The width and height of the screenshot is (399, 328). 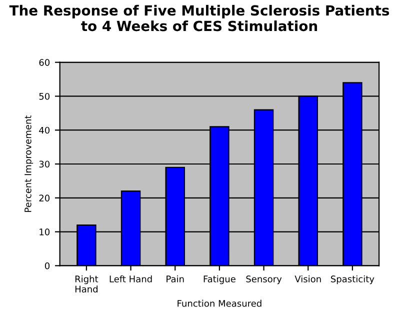 I want to click on x-axis-title: Function Measured, so click(x=220, y=303).